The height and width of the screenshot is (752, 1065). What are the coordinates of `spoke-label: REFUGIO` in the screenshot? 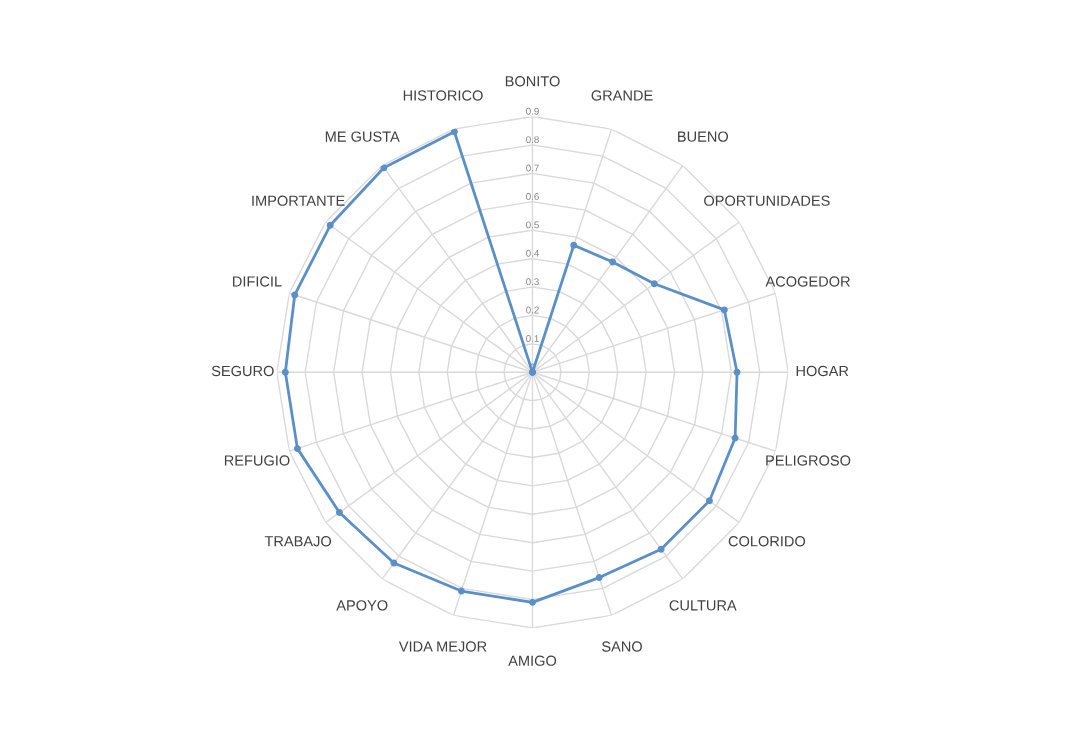 It's located at (257, 460).